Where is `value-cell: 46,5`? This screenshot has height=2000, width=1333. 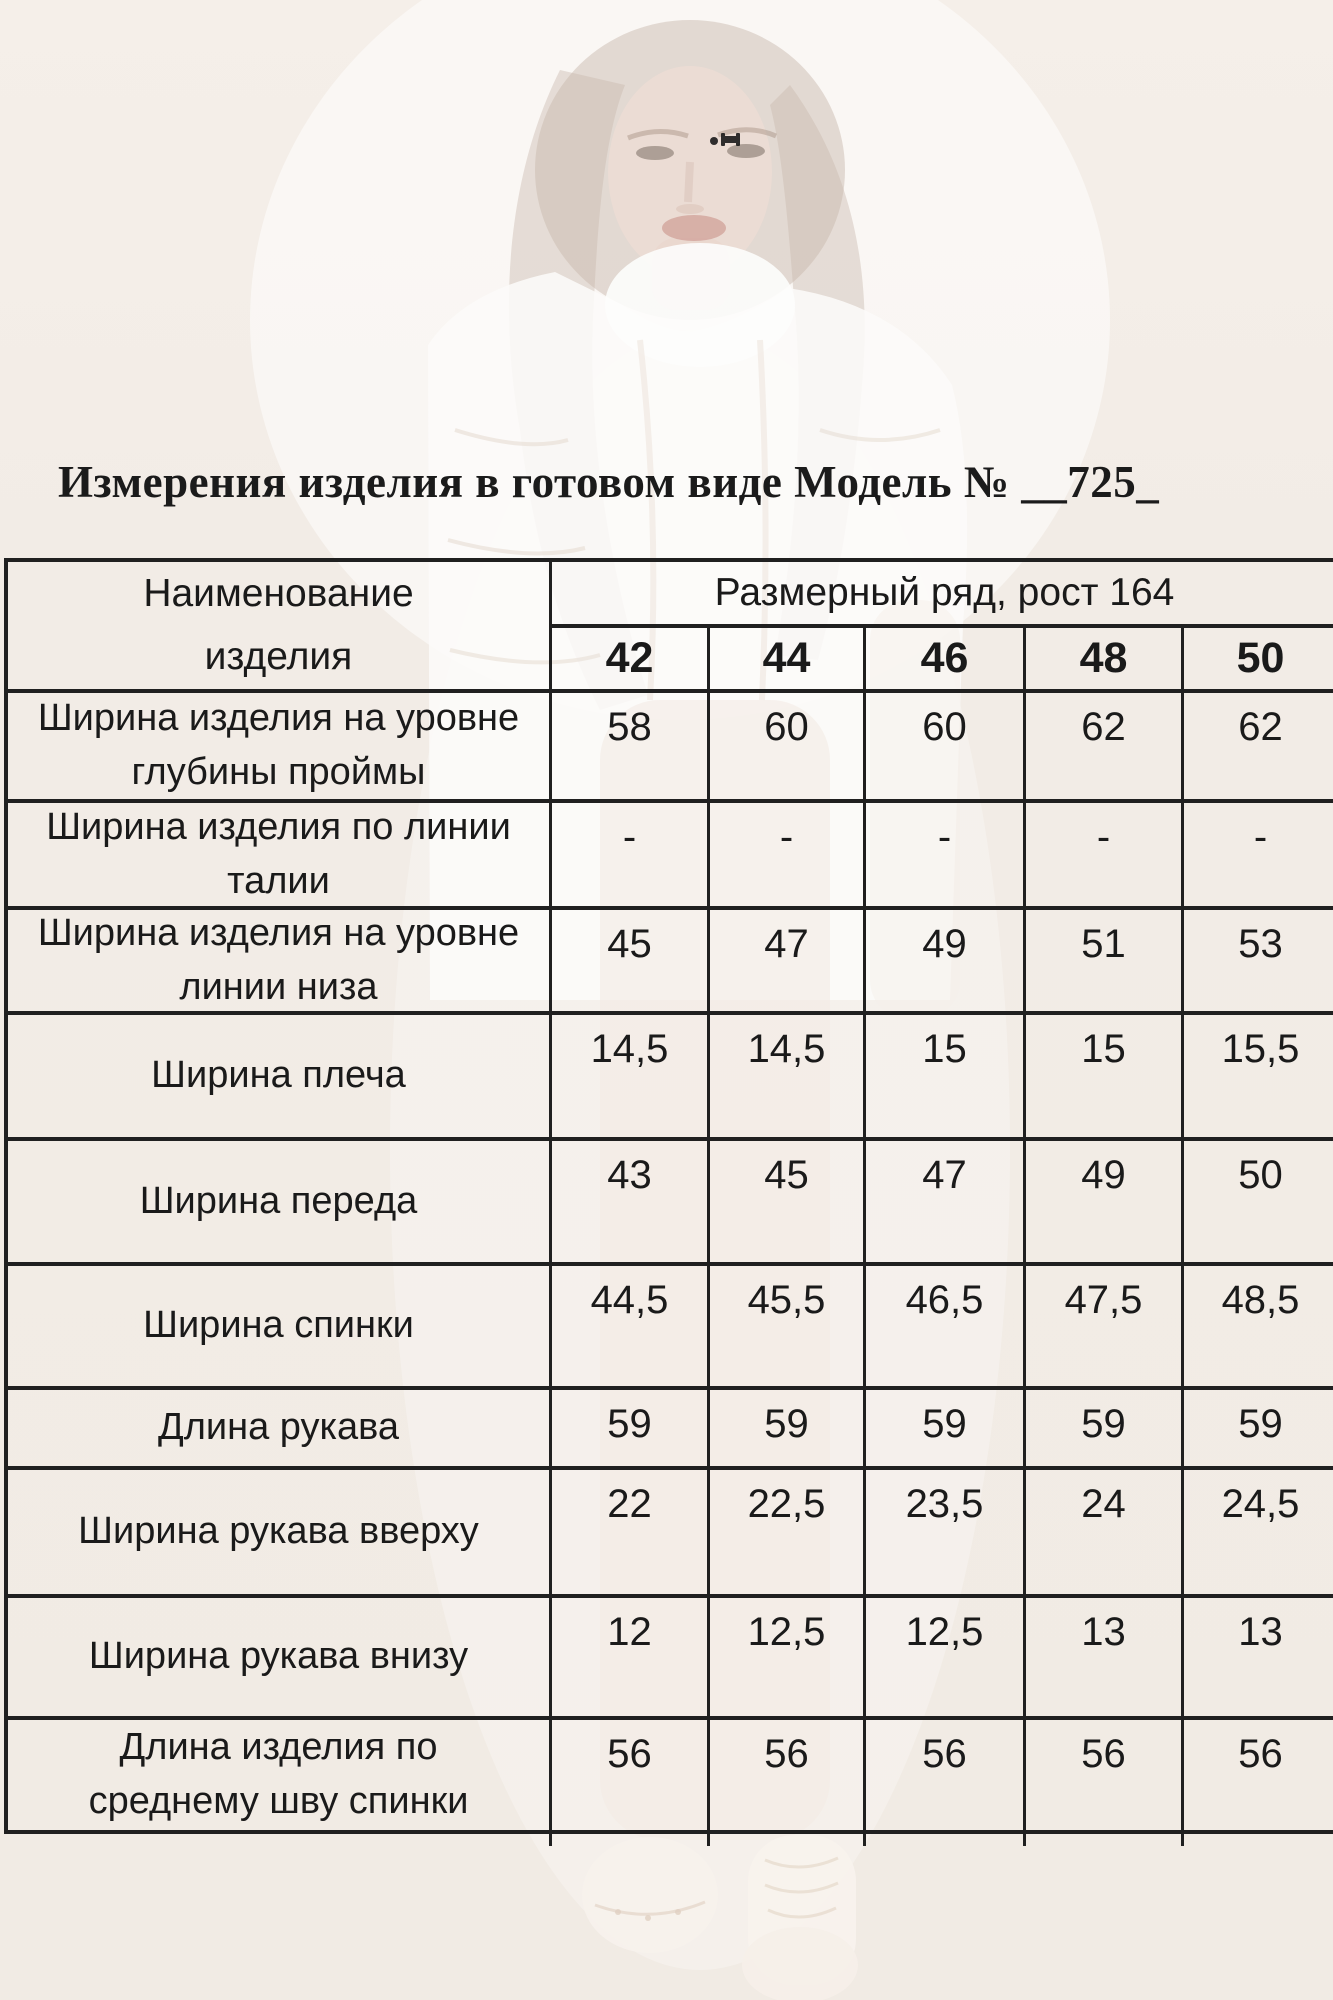 value-cell: 46,5 is located at coordinates (946, 1328).